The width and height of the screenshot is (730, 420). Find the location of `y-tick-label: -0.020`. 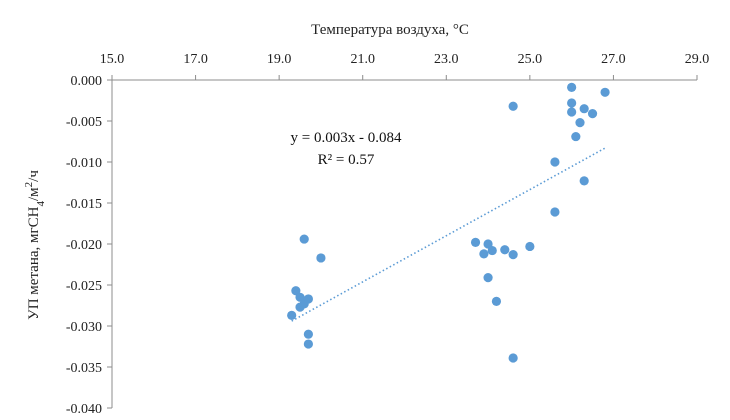

y-tick-label: -0.020 is located at coordinates (84, 245).